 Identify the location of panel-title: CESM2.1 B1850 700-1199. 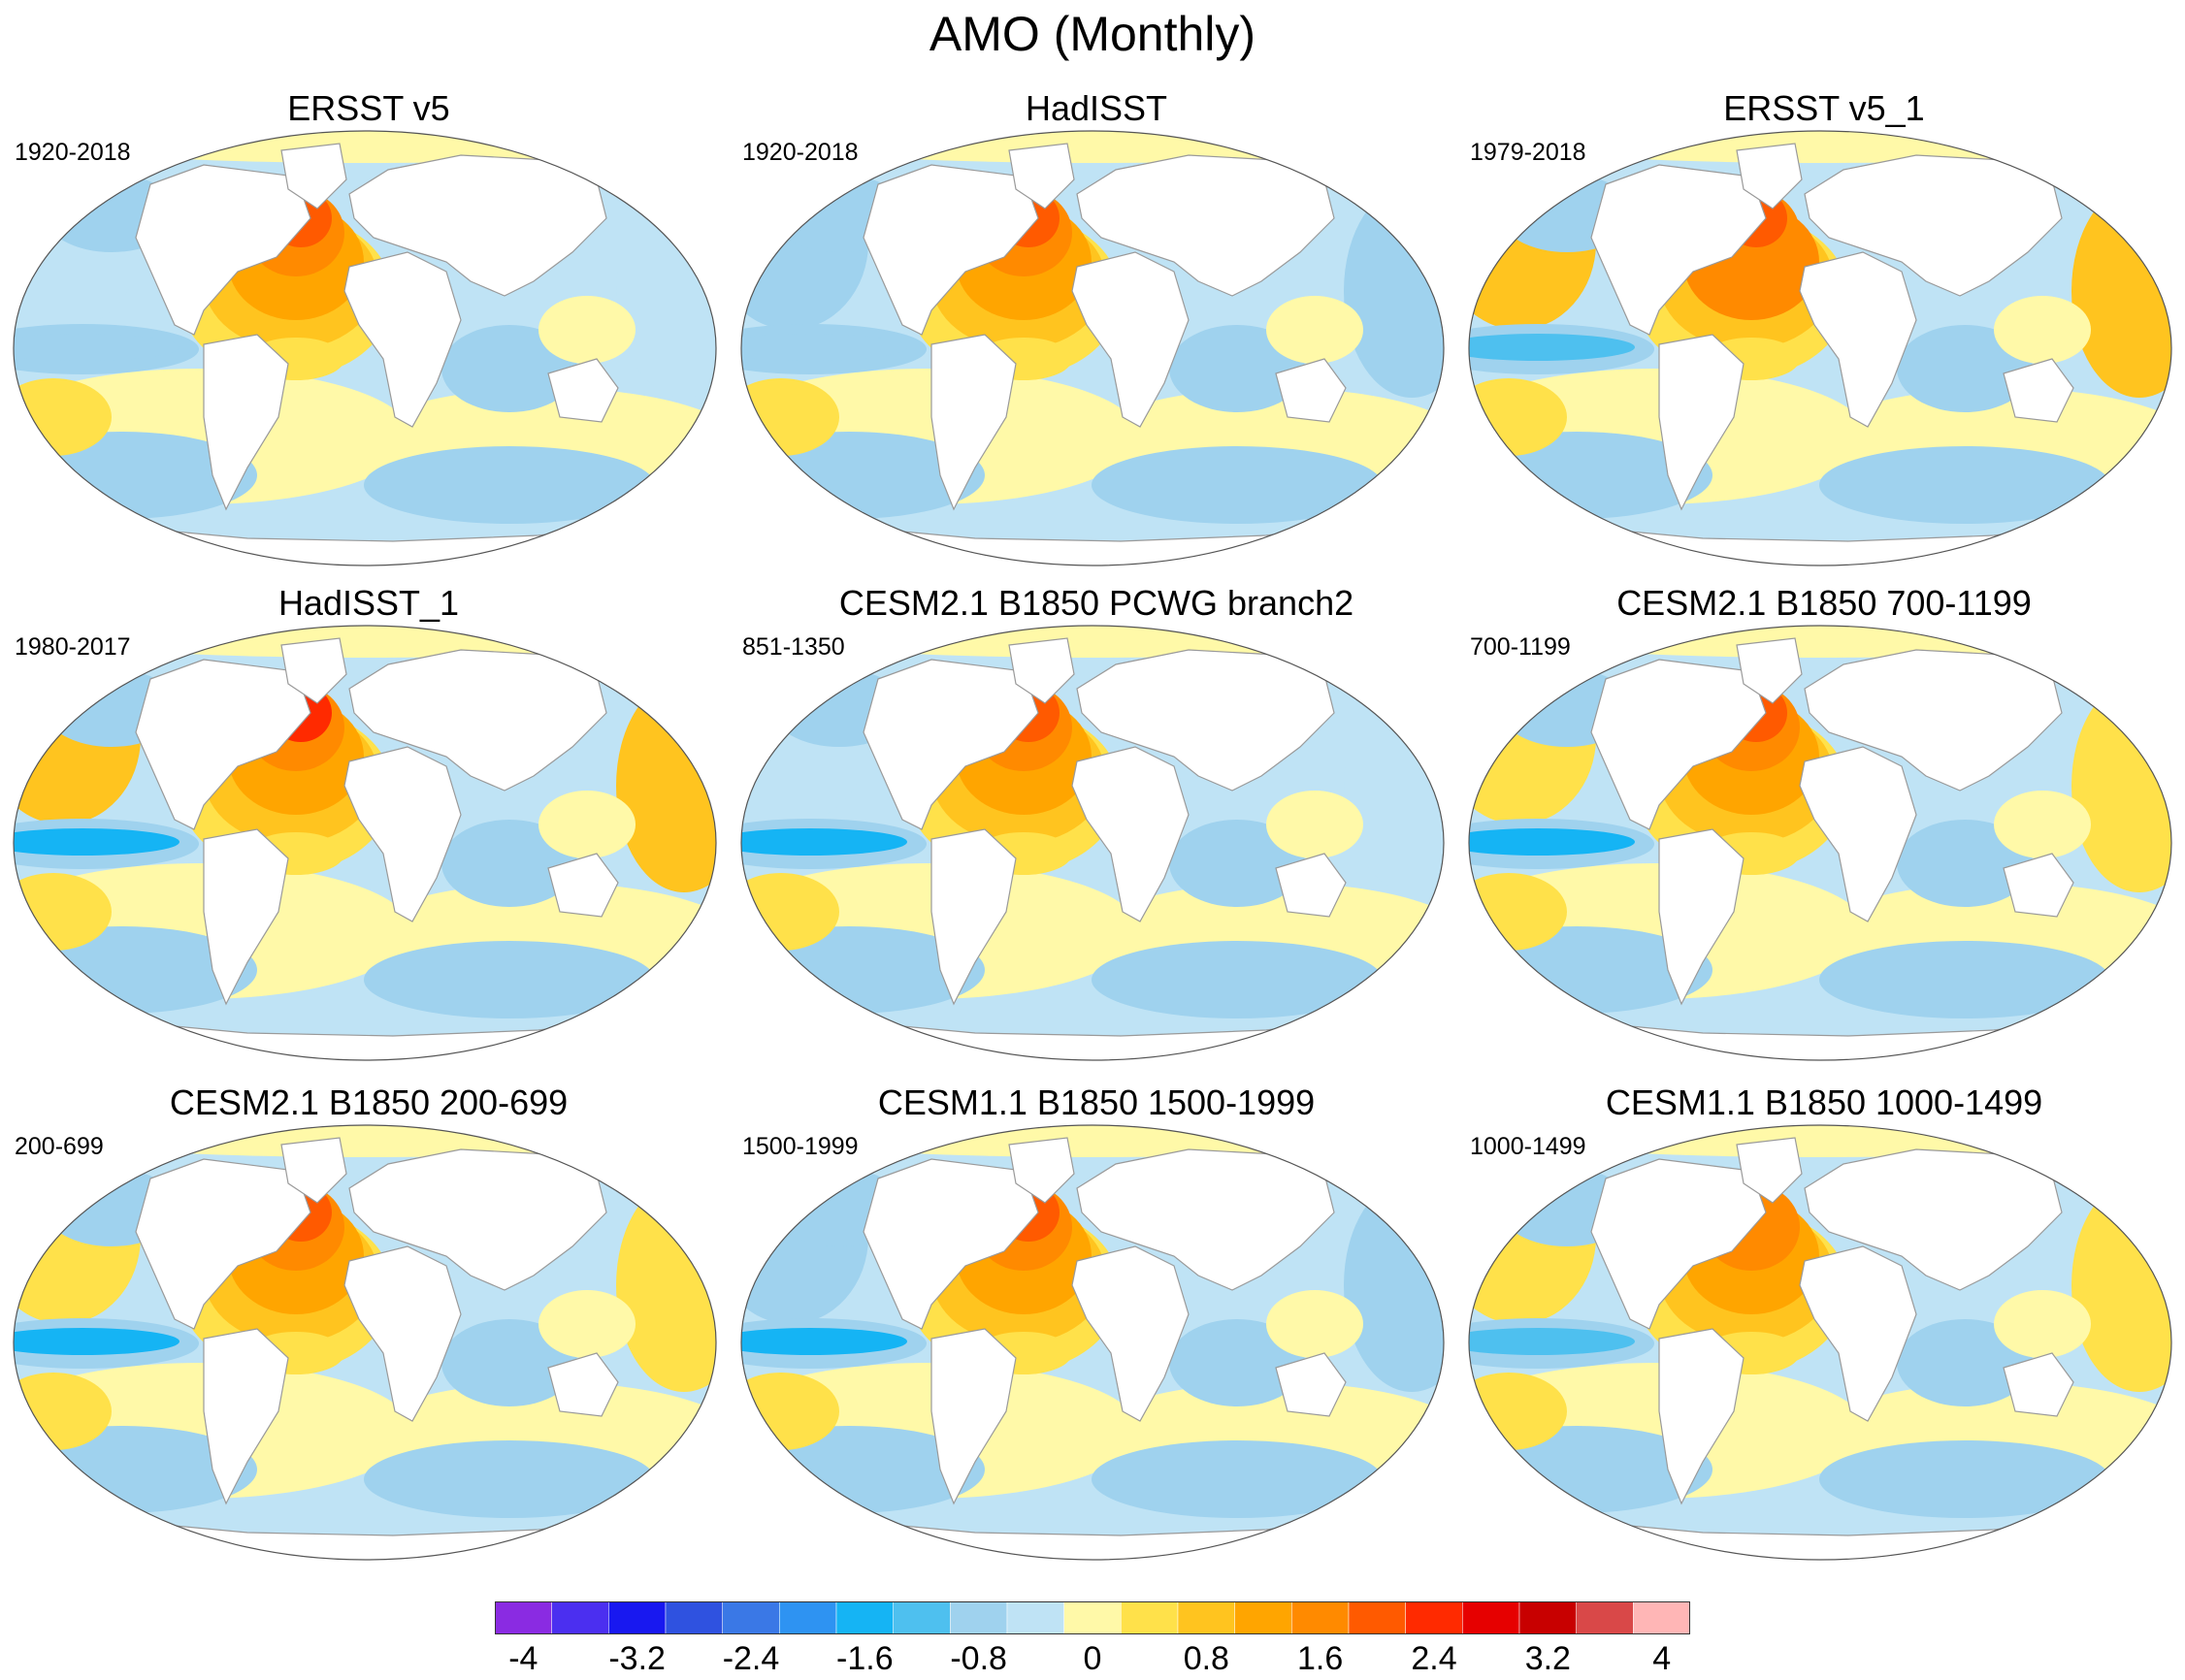
(1824, 603).